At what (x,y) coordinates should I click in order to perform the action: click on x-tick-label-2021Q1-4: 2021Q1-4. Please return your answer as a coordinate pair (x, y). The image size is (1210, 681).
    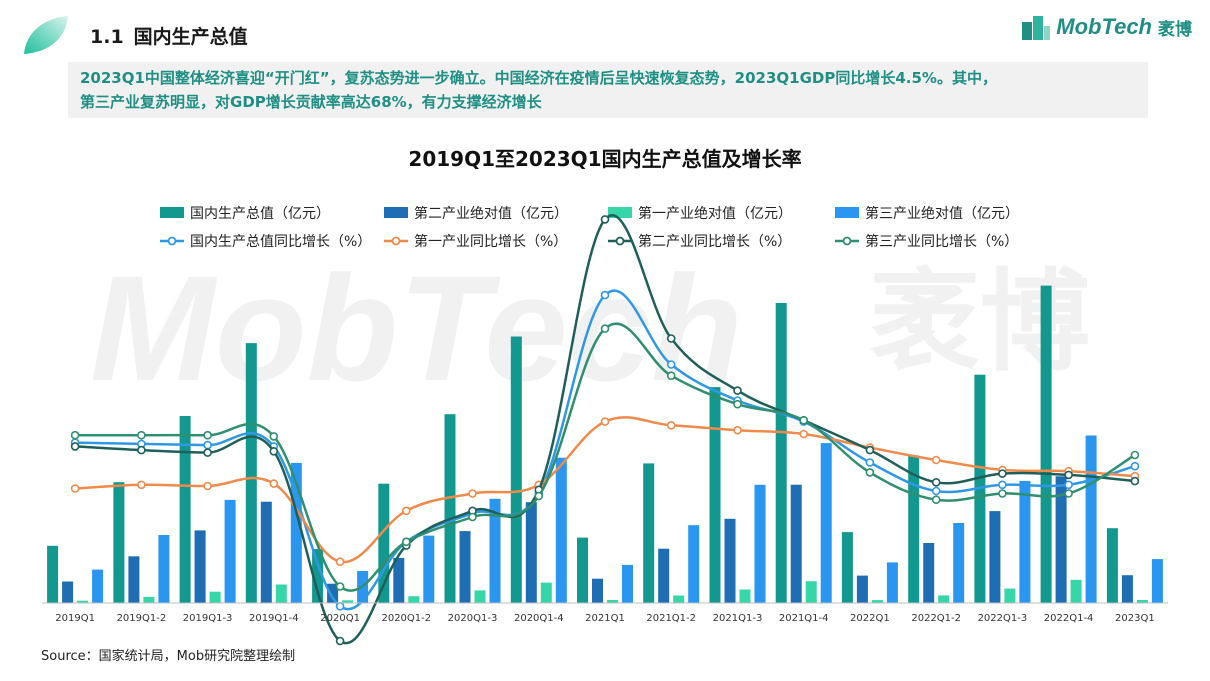
    Looking at the image, I should click on (804, 618).